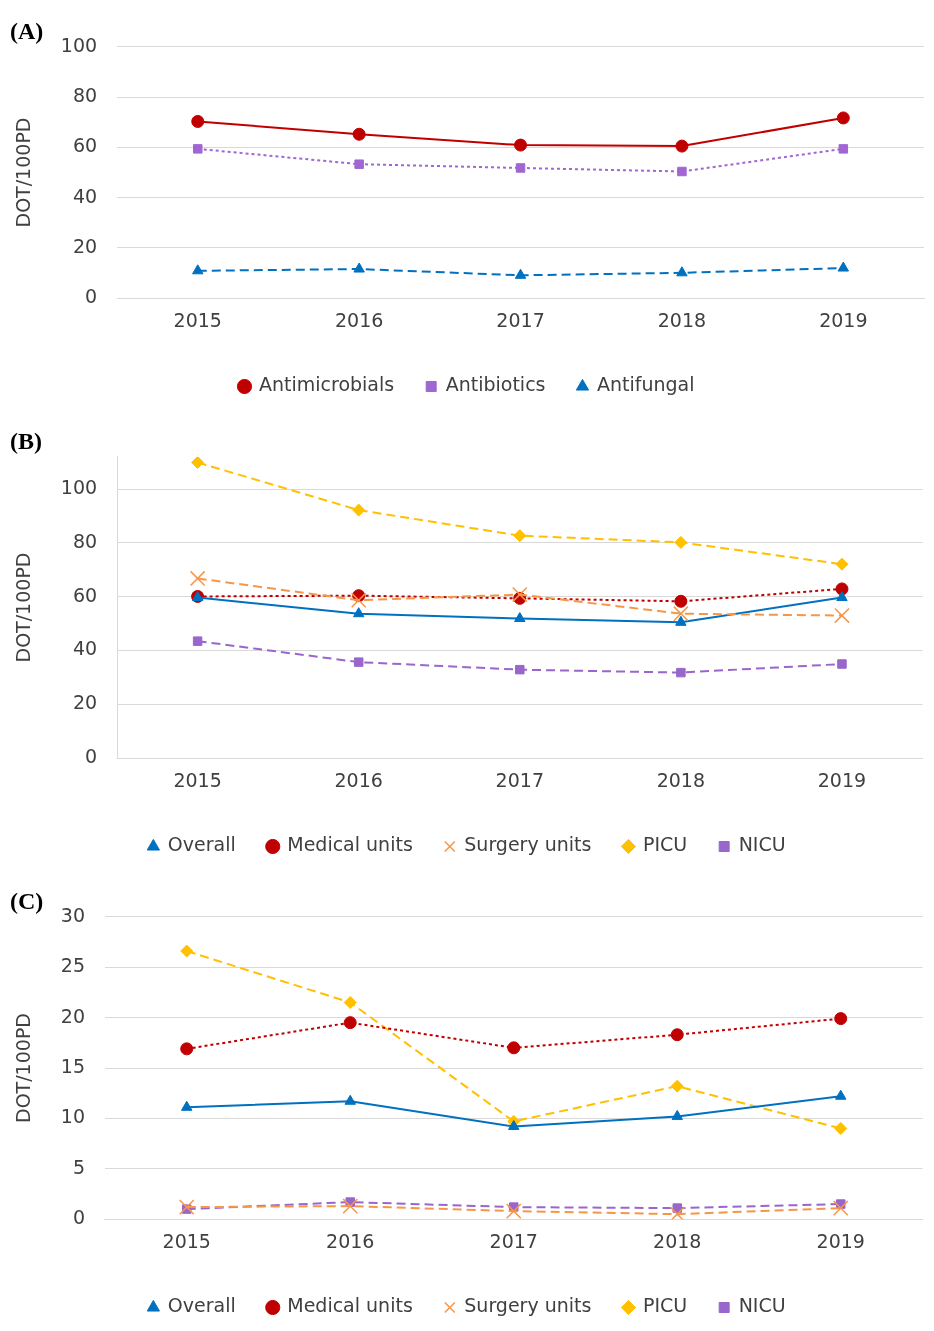  I want to click on y-tick-label: 25, so click(72, 965).